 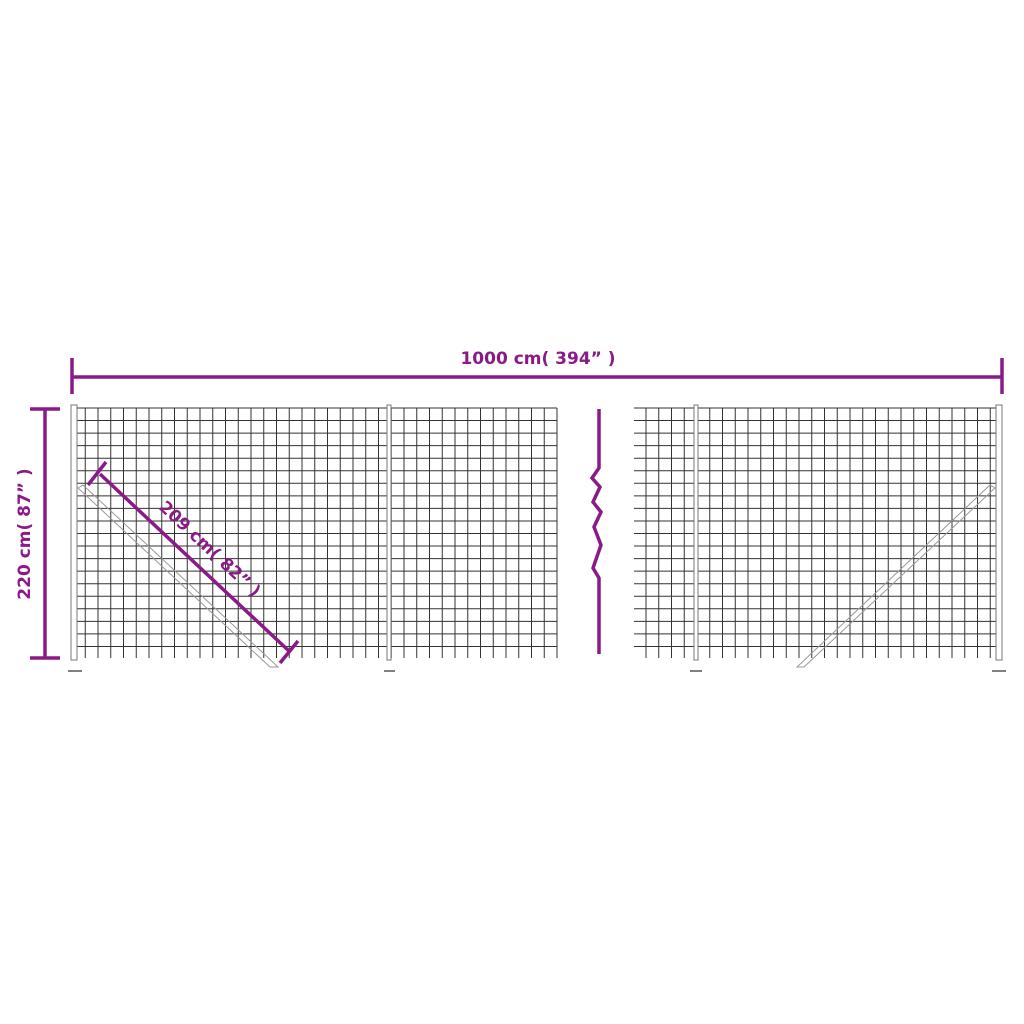 I want to click on fence-post-right-end, so click(x=999, y=532).